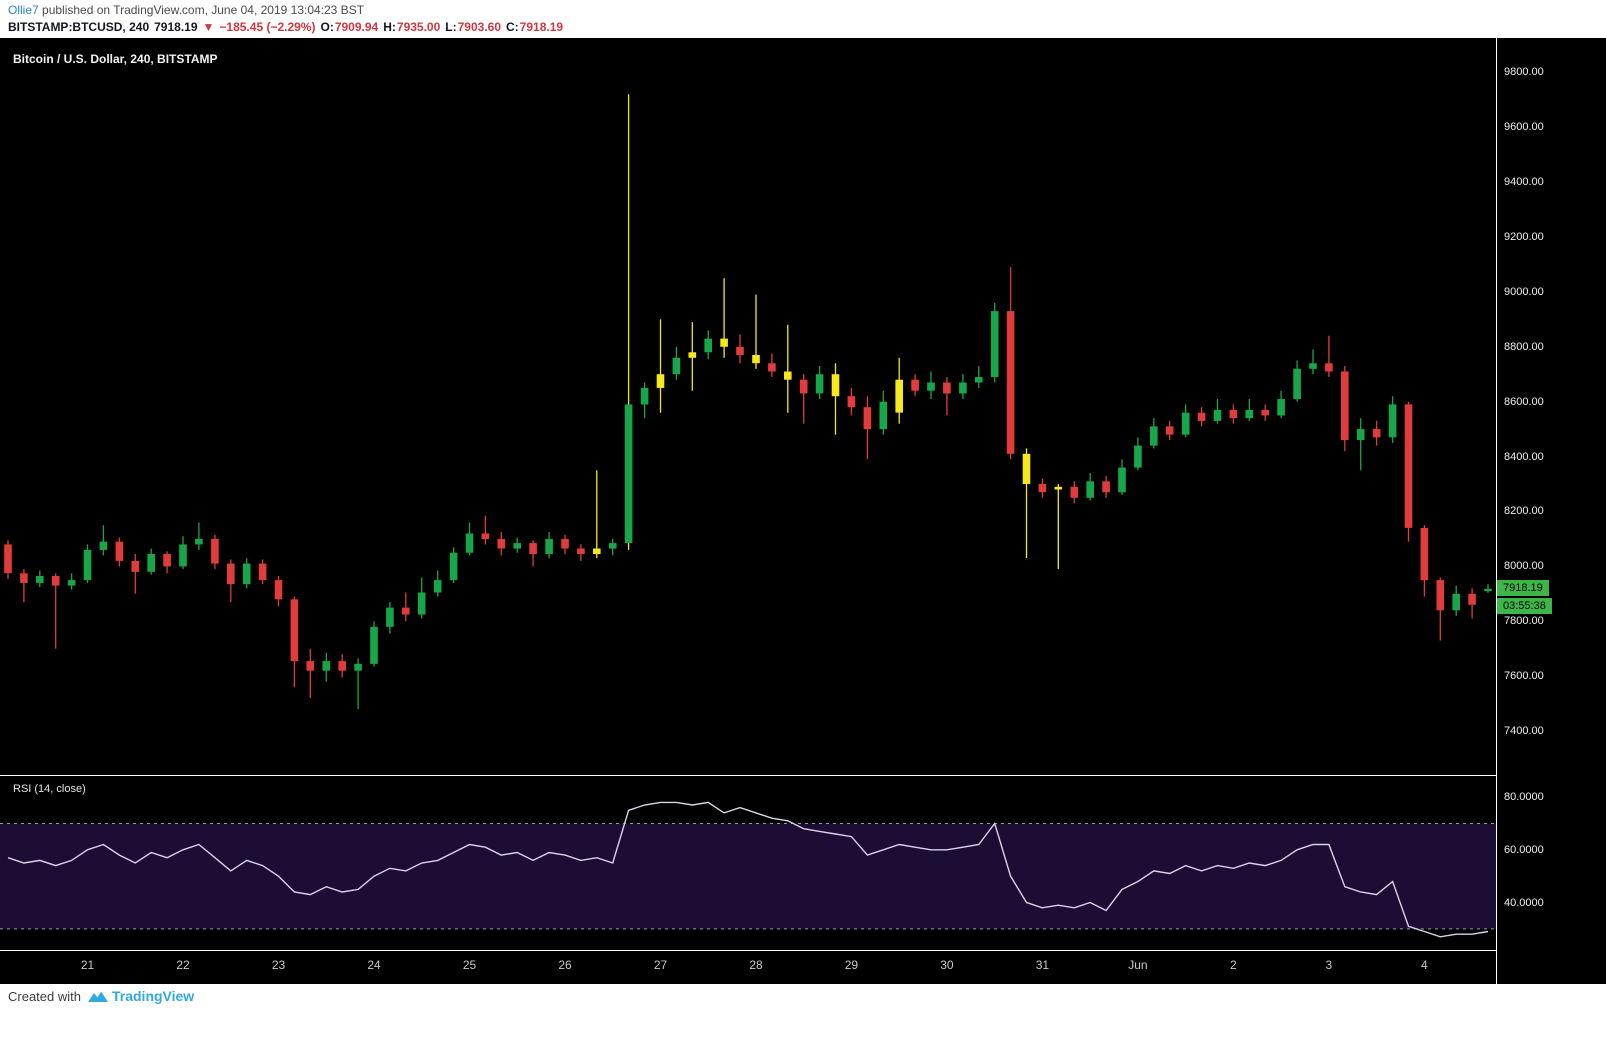 The height and width of the screenshot is (1037, 1606). Describe the element at coordinates (418, 27) in the screenshot. I see `high-value: 7935.00` at that location.